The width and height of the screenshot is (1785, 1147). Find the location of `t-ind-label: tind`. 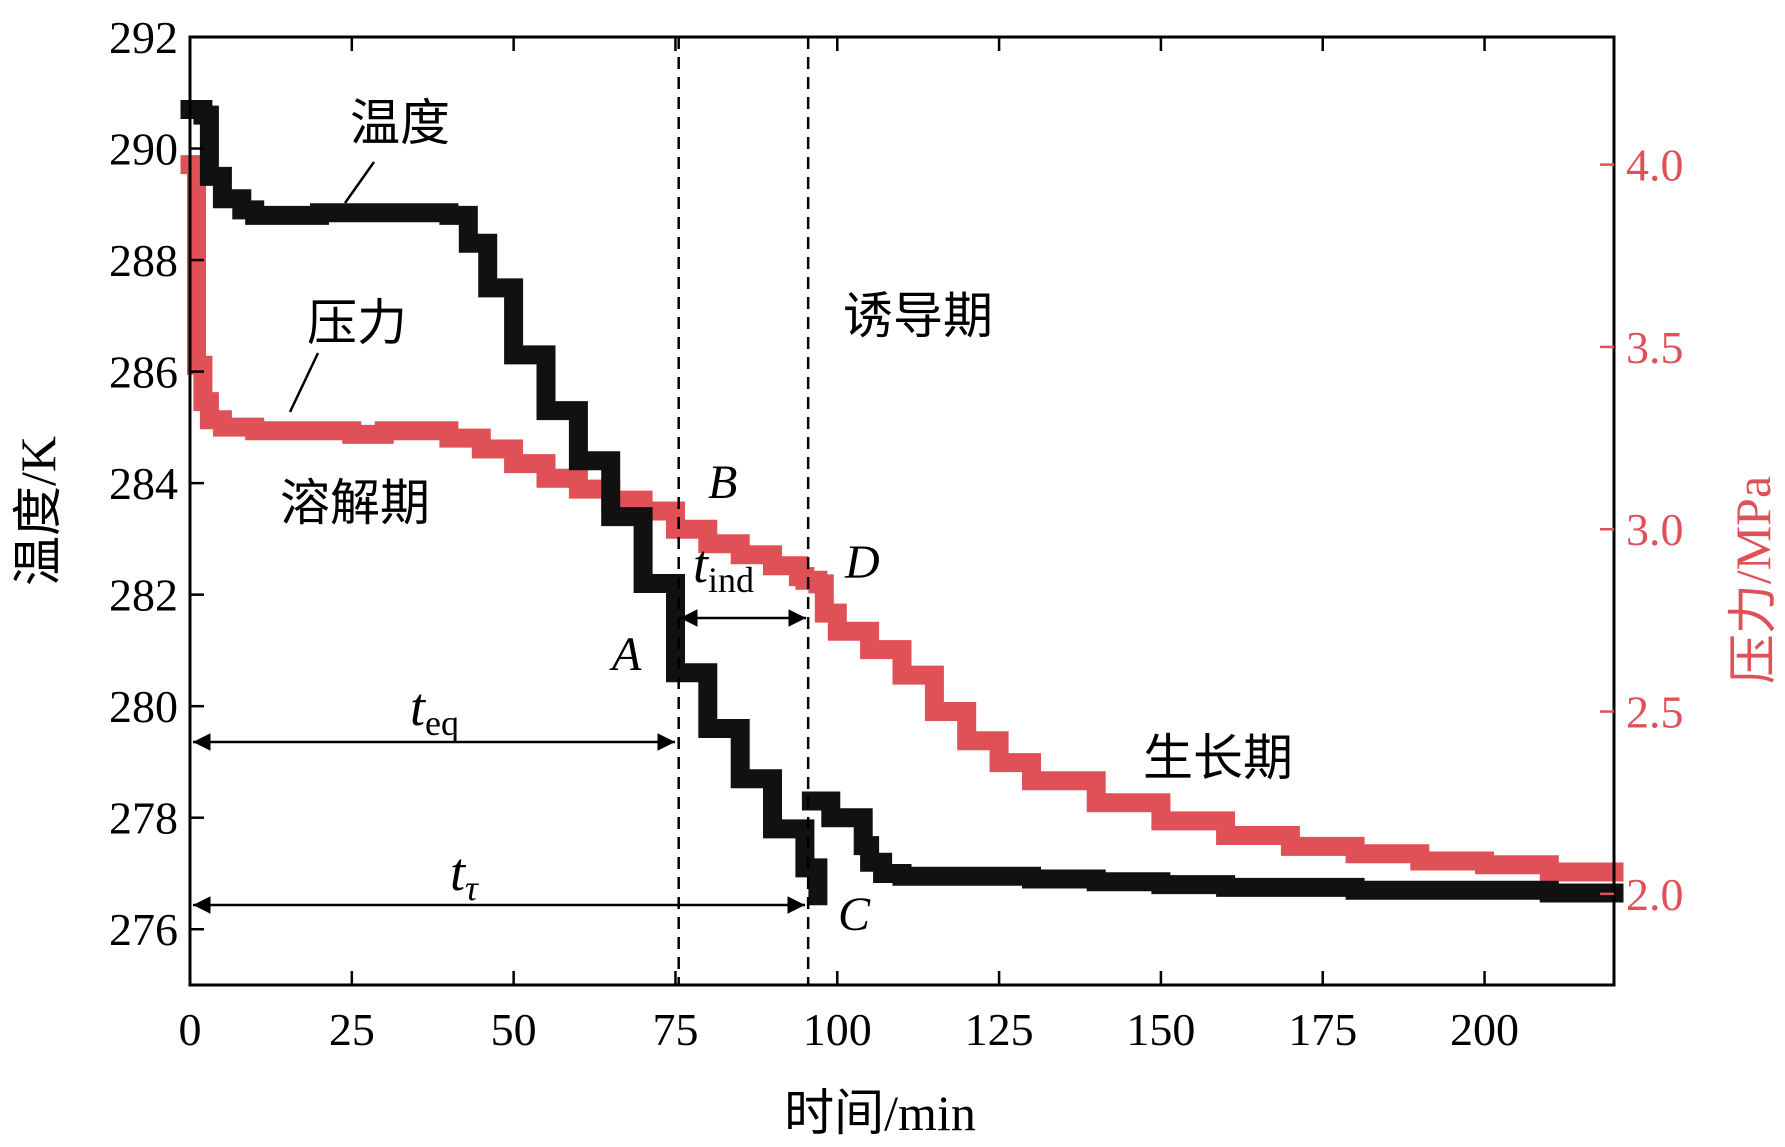

t-ind-label: tind is located at coordinates (723, 567).